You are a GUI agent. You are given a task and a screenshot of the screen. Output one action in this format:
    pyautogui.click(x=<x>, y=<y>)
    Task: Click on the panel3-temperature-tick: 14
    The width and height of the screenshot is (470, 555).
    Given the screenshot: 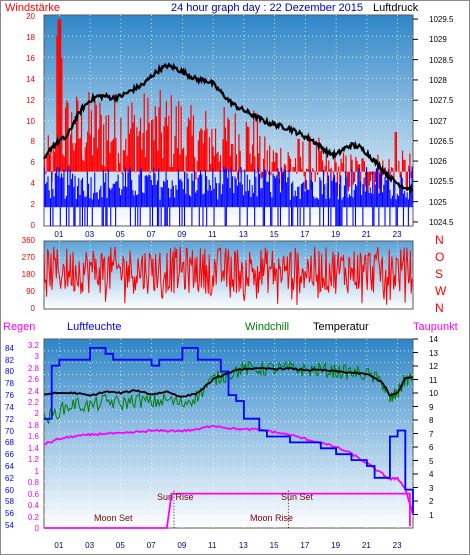 What is the action you would take?
    pyautogui.click(x=433, y=339)
    